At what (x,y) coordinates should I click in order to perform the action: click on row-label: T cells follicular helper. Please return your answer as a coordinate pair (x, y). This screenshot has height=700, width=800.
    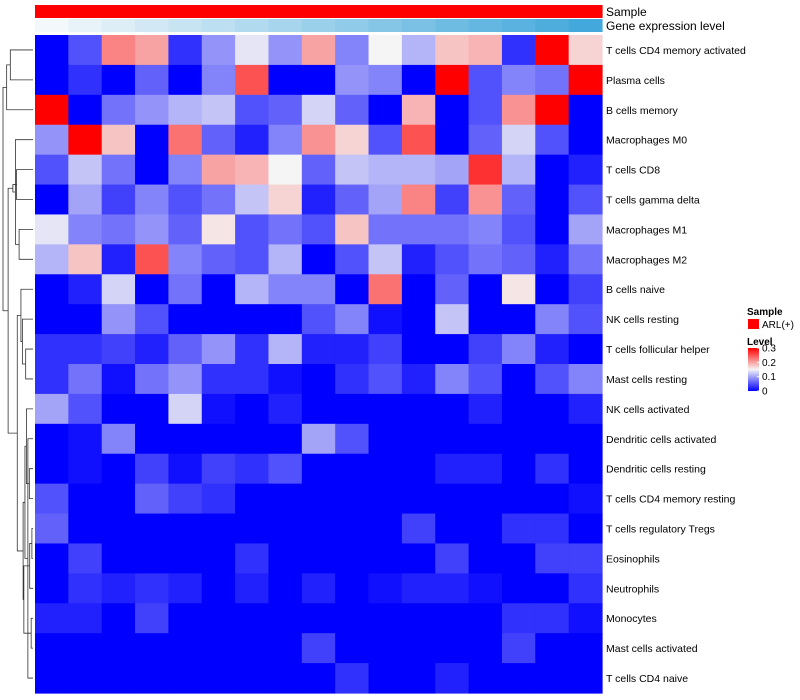
    Looking at the image, I should click on (658, 350).